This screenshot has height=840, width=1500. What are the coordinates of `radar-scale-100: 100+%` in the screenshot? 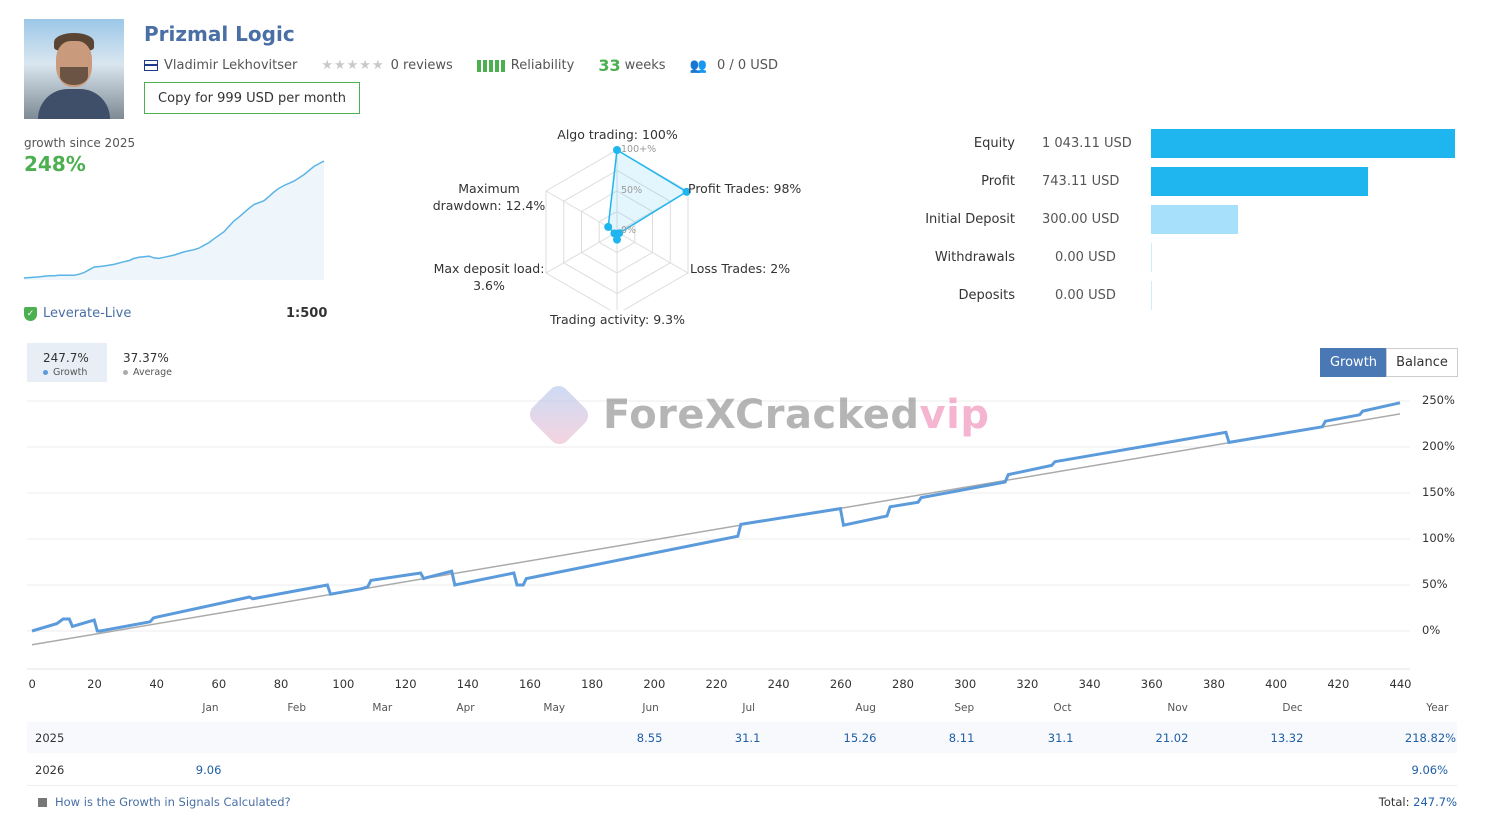 It's located at (638, 149).